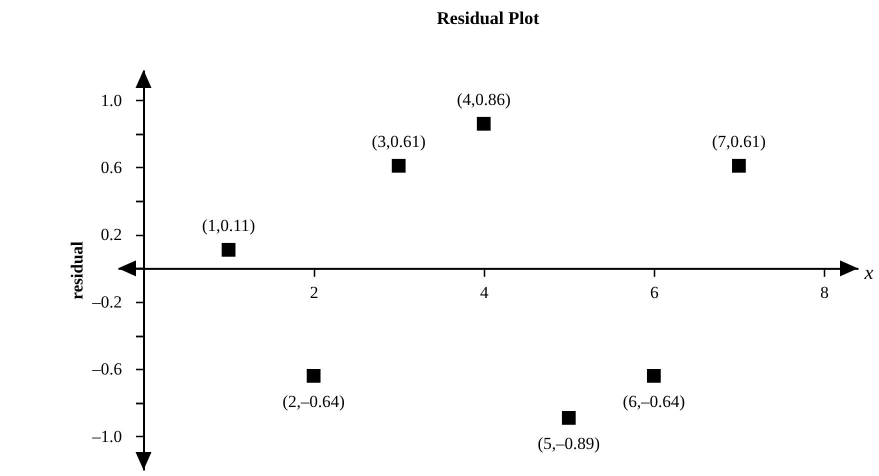 This screenshot has width=879, height=476. I want to click on x-tick-label: 2, so click(314, 292).